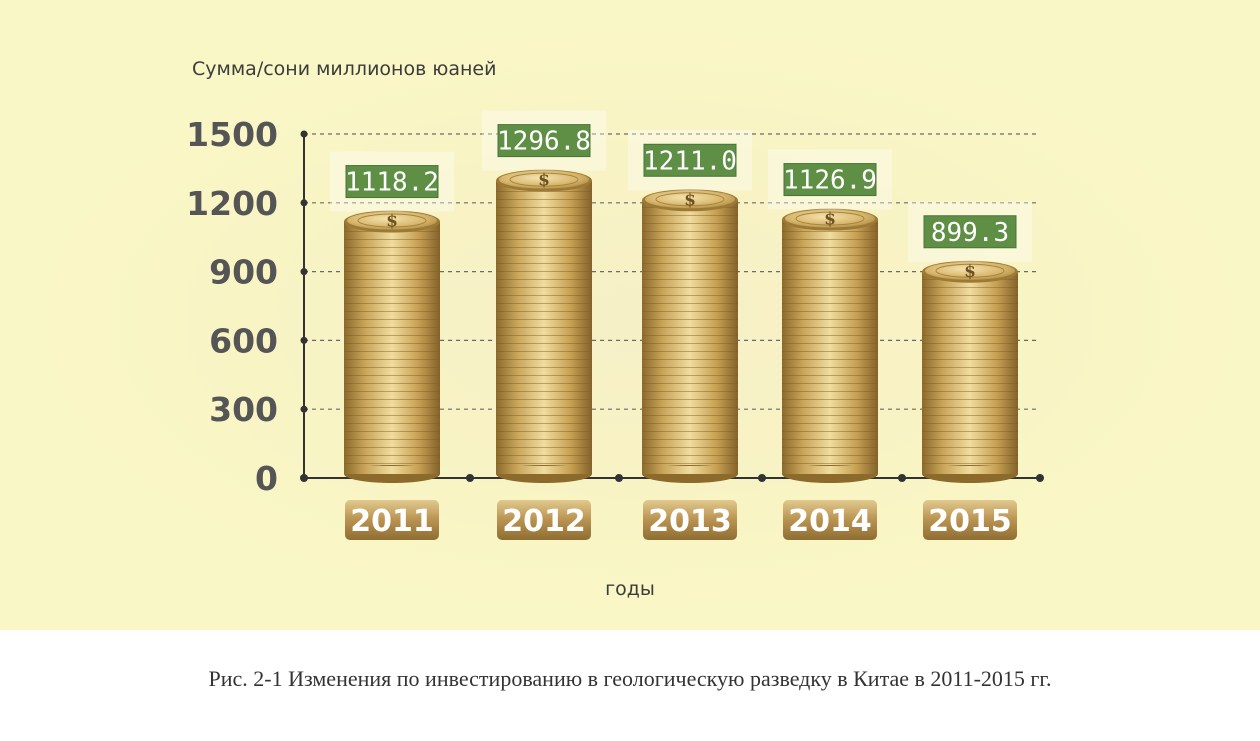 This screenshot has width=1260, height=741. Describe the element at coordinates (1040, 478) in the screenshot. I see `axis-end-dot` at that location.